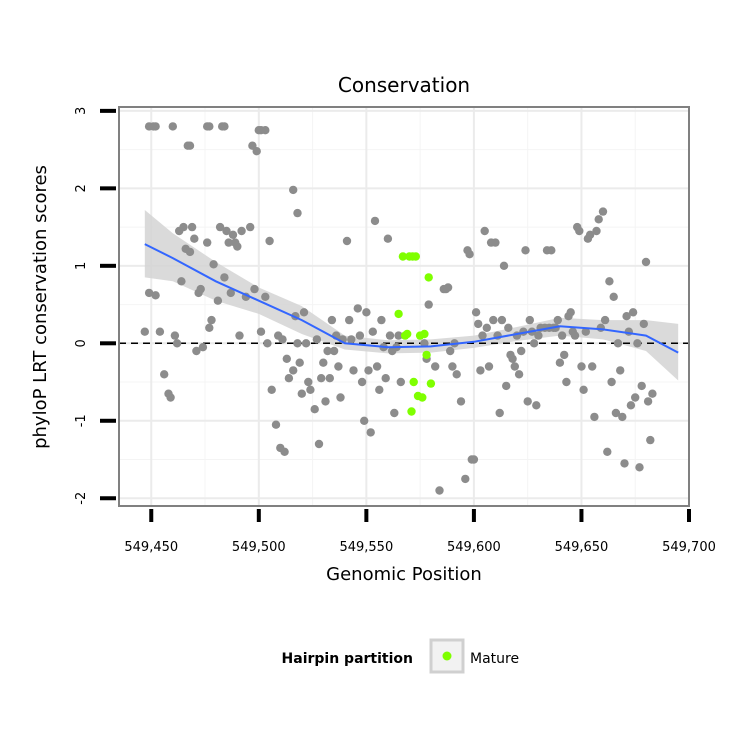 This screenshot has height=754, width=750. What do you see at coordinates (366, 547) in the screenshot?
I see `x-tick-label: 549,550` at bounding box center [366, 547].